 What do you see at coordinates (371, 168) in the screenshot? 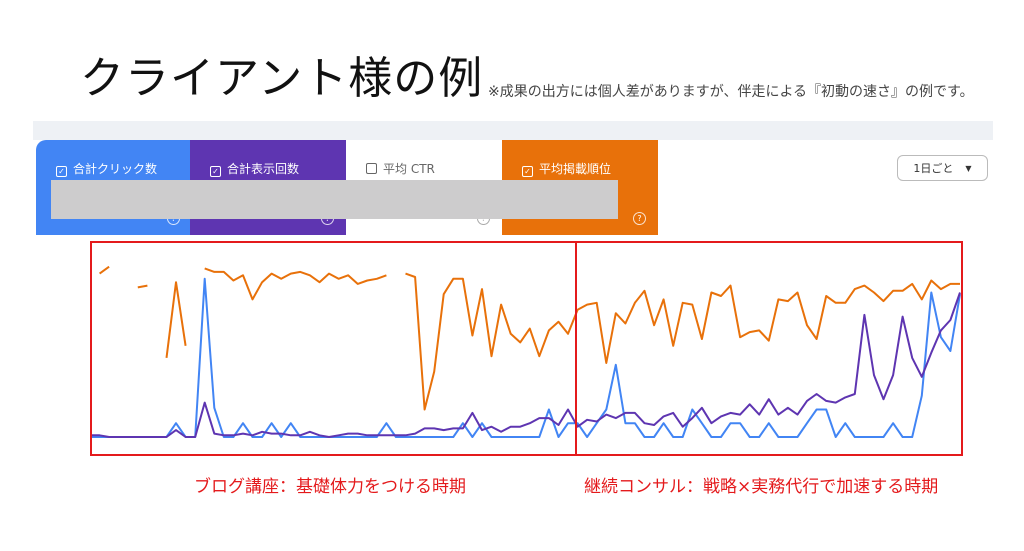
I see `checkbox-unchecked-icon` at bounding box center [371, 168].